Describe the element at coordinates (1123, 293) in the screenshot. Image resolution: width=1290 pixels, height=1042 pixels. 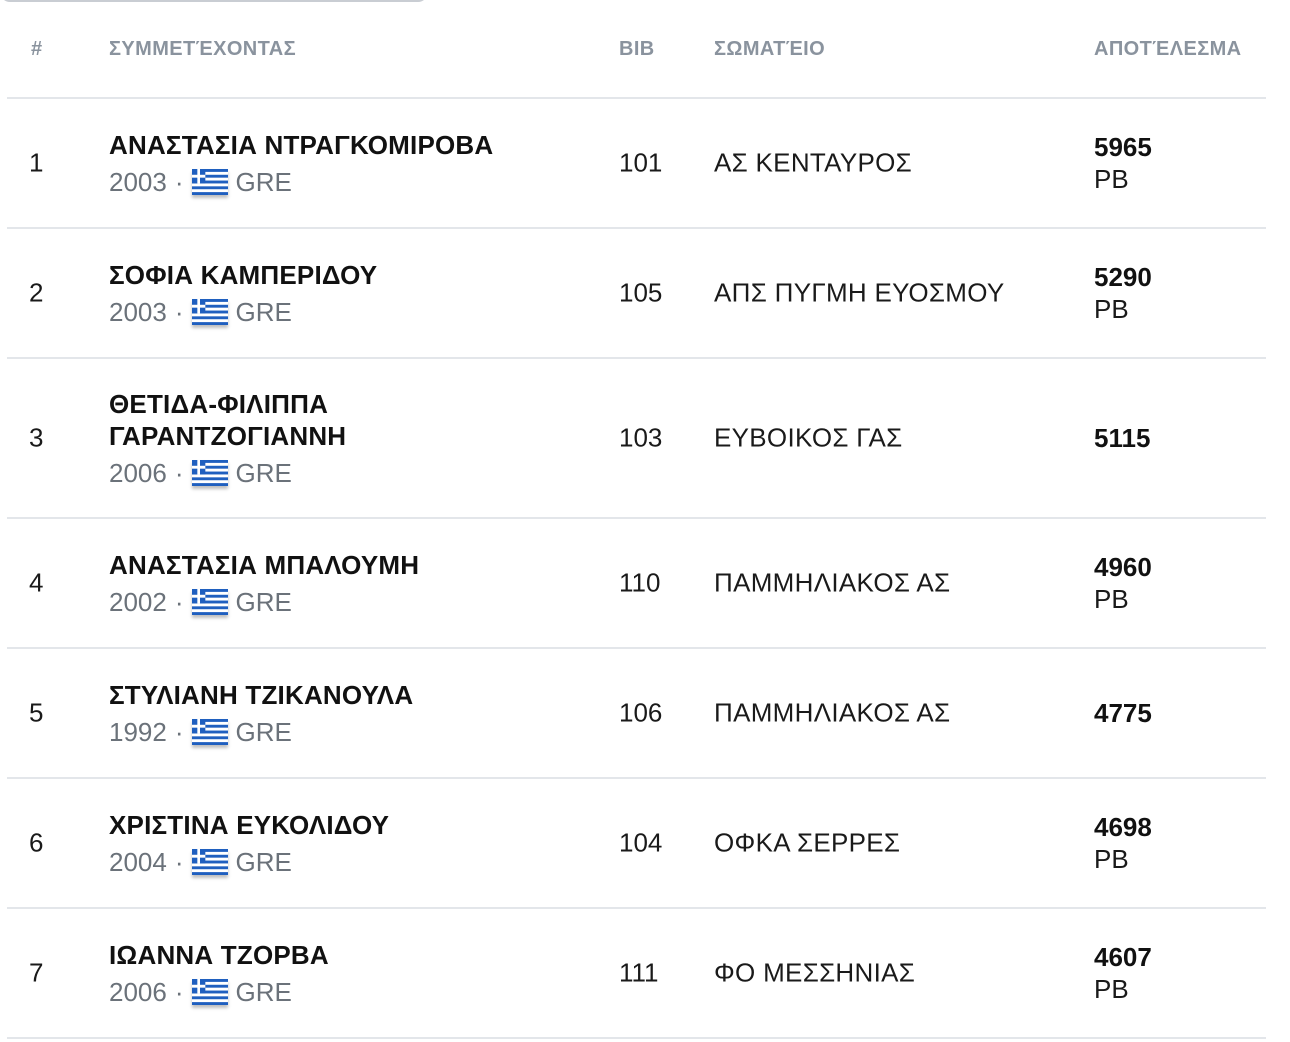
I see `result-cell: 5290 PB` at that location.